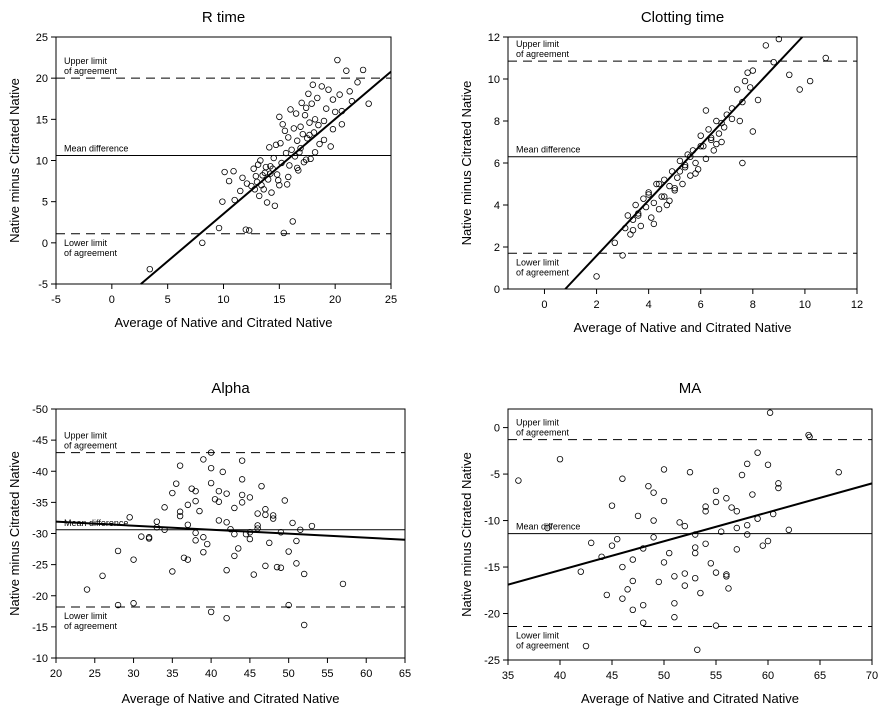 The image size is (882, 713). What do you see at coordinates (508, 676) in the screenshot?
I see `x-tick-label: 35` at bounding box center [508, 676].